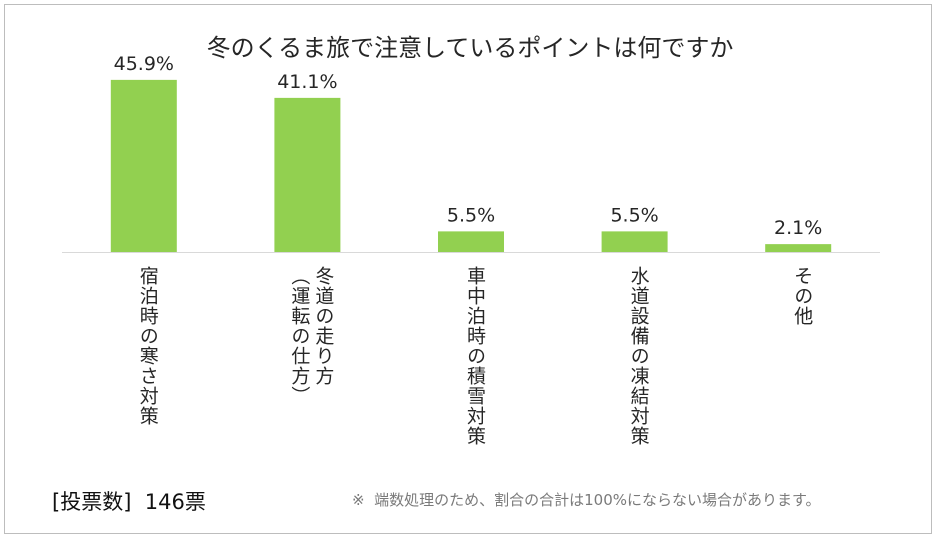 This screenshot has width=940, height=544. Describe the element at coordinates (475, 356) in the screenshot. I see `category-label-line: 車中泊時の積雪対策` at that location.